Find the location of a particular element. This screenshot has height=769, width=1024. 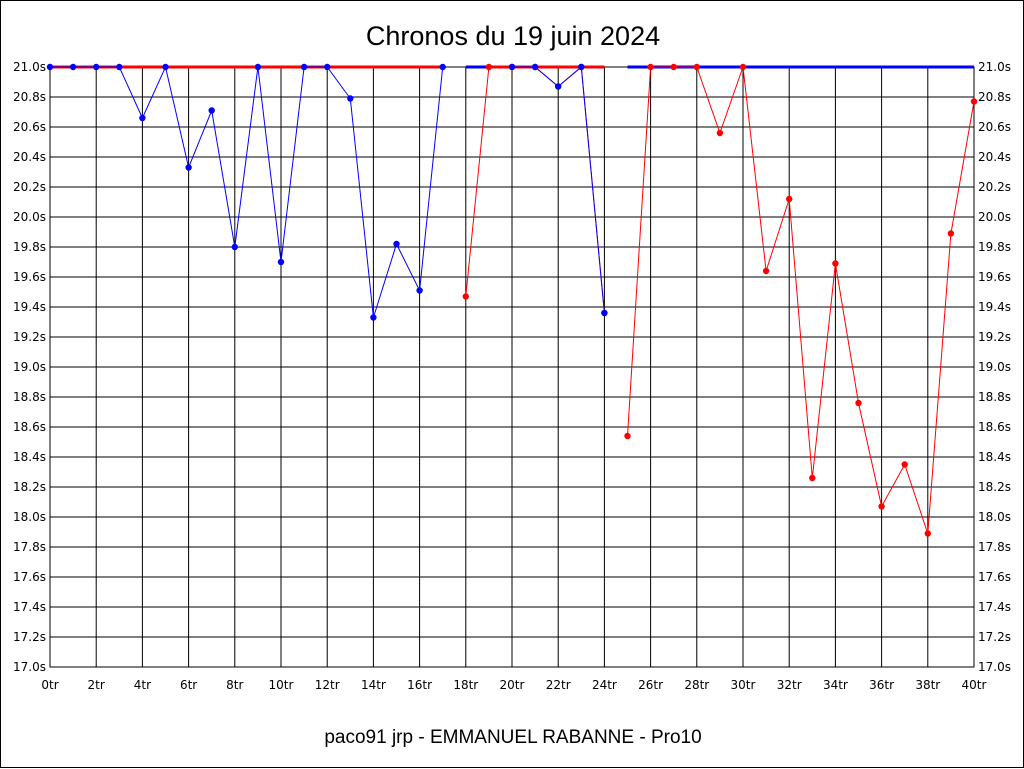

x-tick-label: 18tr is located at coordinates (465, 685).